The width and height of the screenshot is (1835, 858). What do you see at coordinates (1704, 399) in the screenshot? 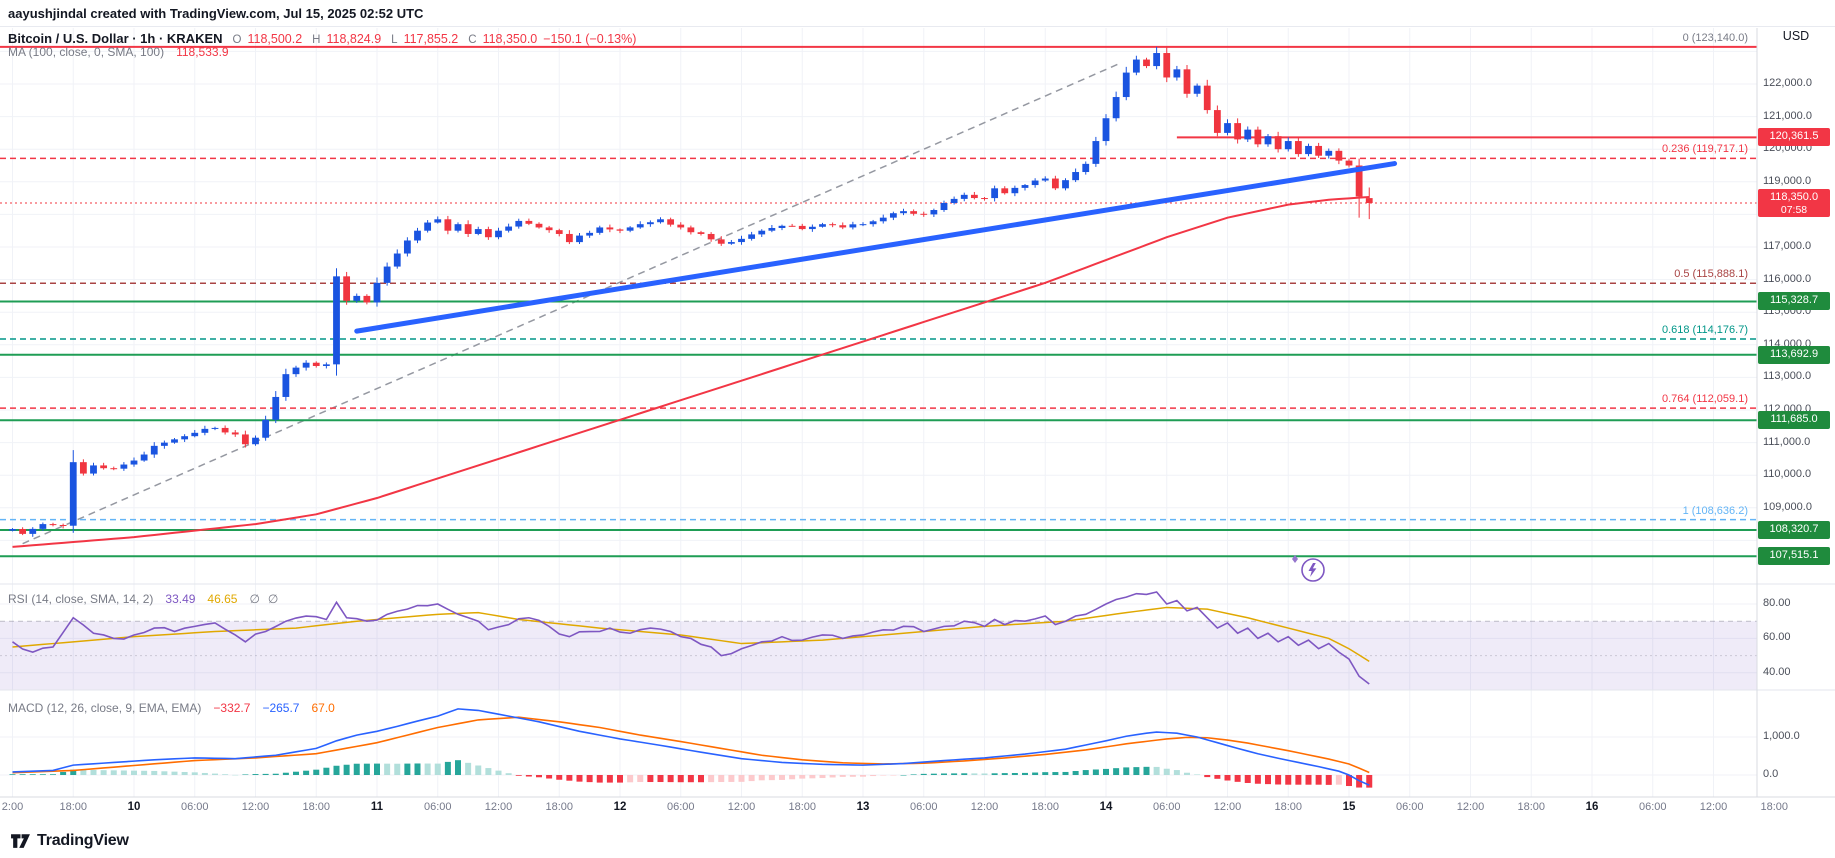
I see `fib-level-label: 0.764 (112,059.1)` at bounding box center [1704, 399].